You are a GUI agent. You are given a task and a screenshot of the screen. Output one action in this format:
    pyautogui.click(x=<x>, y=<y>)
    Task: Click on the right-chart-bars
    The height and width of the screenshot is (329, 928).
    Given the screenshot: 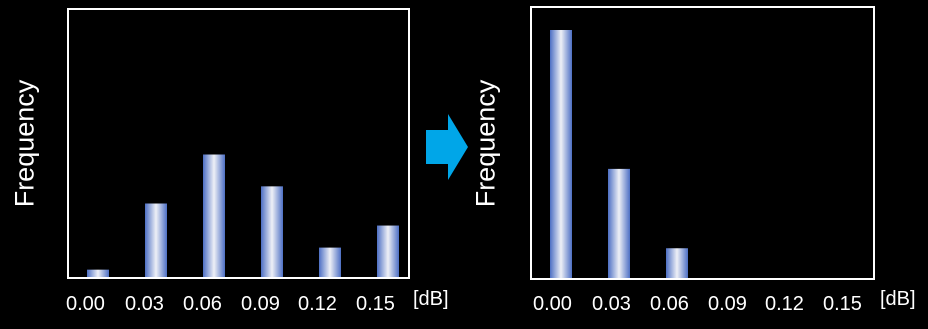 What is the action you would take?
    pyautogui.click(x=619, y=154)
    